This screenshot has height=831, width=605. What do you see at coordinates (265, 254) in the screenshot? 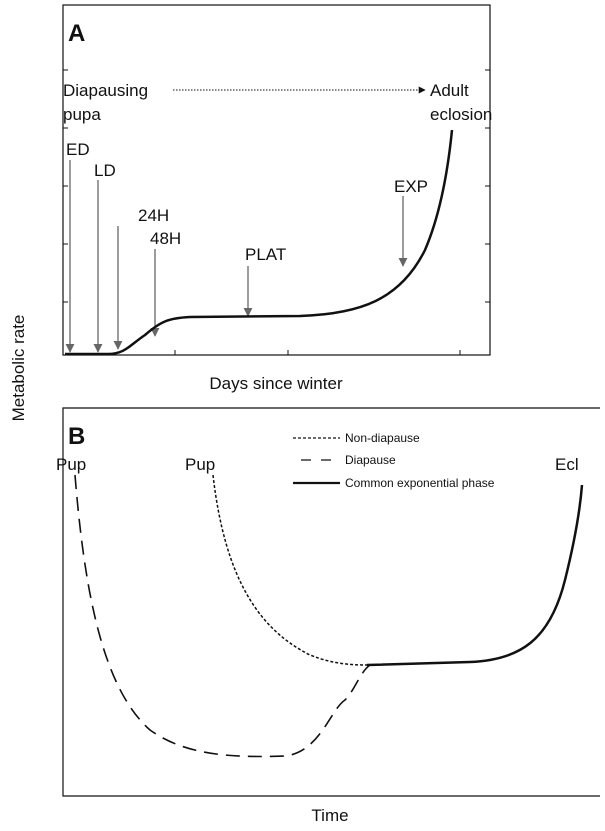
I see `marker-label: PLAT` at bounding box center [265, 254].